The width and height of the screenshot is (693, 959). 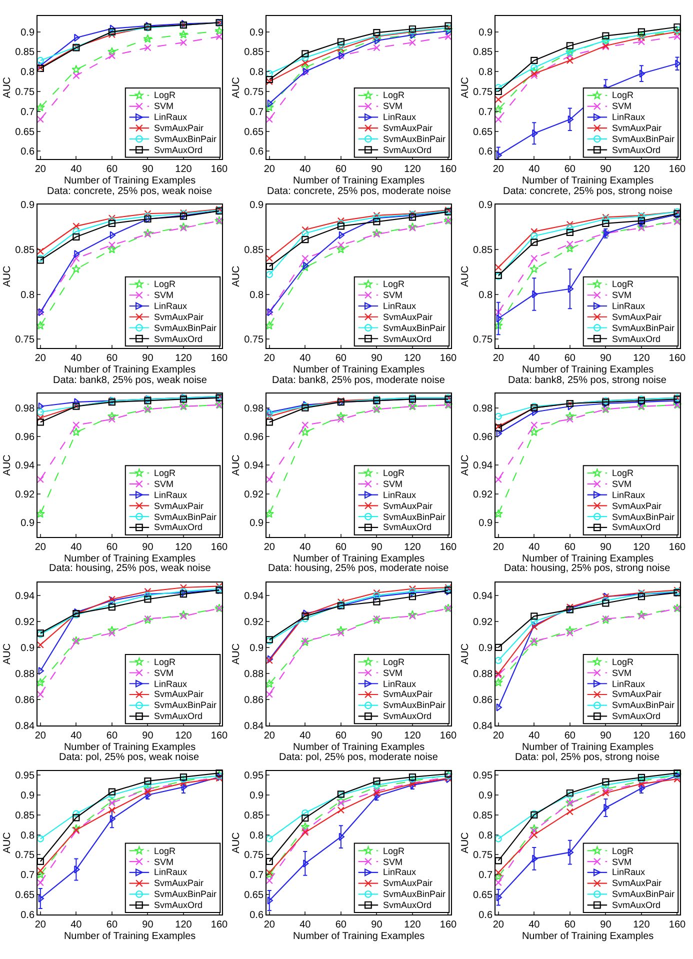 I want to click on y-tick-label: 0.65, so click(x=483, y=132).